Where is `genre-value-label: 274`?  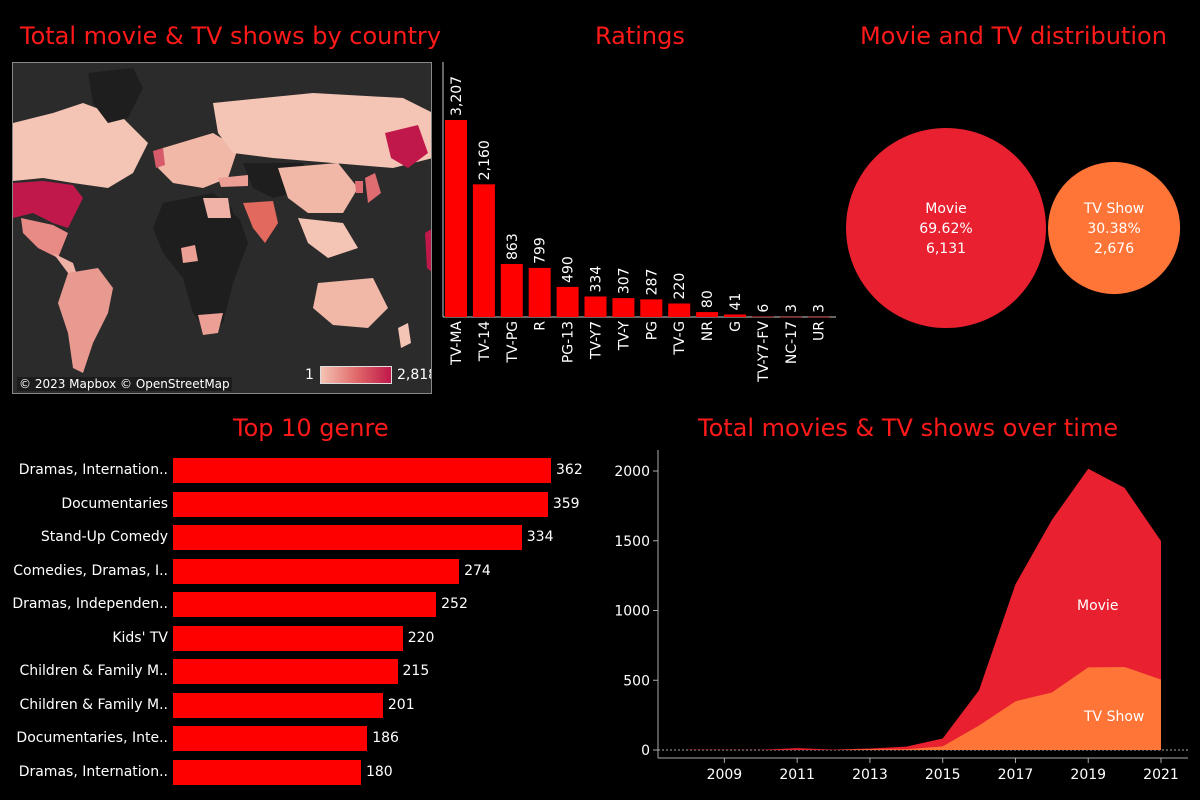 genre-value-label: 274 is located at coordinates (477, 570).